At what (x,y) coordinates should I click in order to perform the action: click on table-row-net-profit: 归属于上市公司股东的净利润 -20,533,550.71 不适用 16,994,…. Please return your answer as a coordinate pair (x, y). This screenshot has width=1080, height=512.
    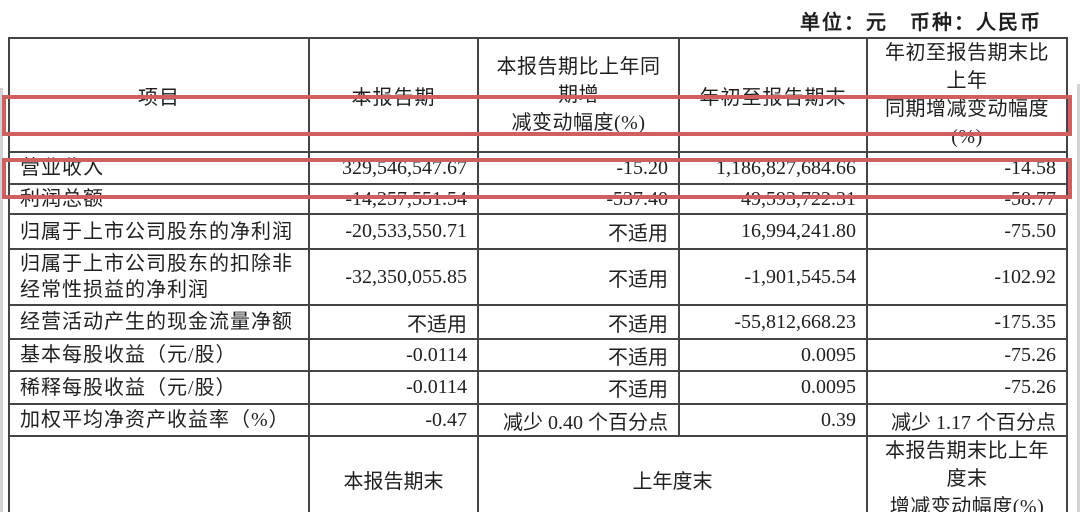
    Looking at the image, I should click on (538, 231).